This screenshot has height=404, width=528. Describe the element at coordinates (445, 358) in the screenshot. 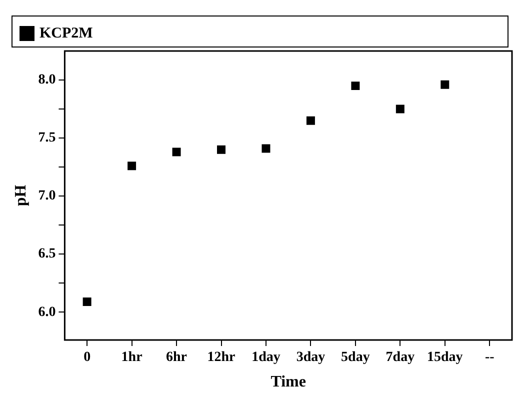

I see `x-tick-label: 15day` at that location.